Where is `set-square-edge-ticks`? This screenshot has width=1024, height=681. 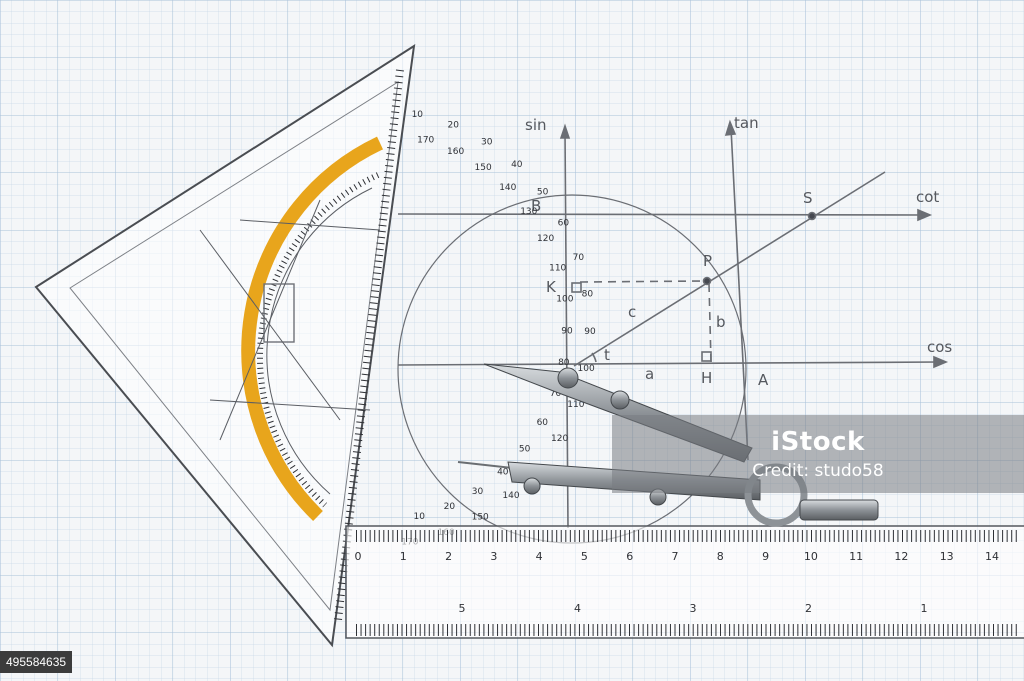
set-square-edge-ticks is located at coordinates (369, 345).